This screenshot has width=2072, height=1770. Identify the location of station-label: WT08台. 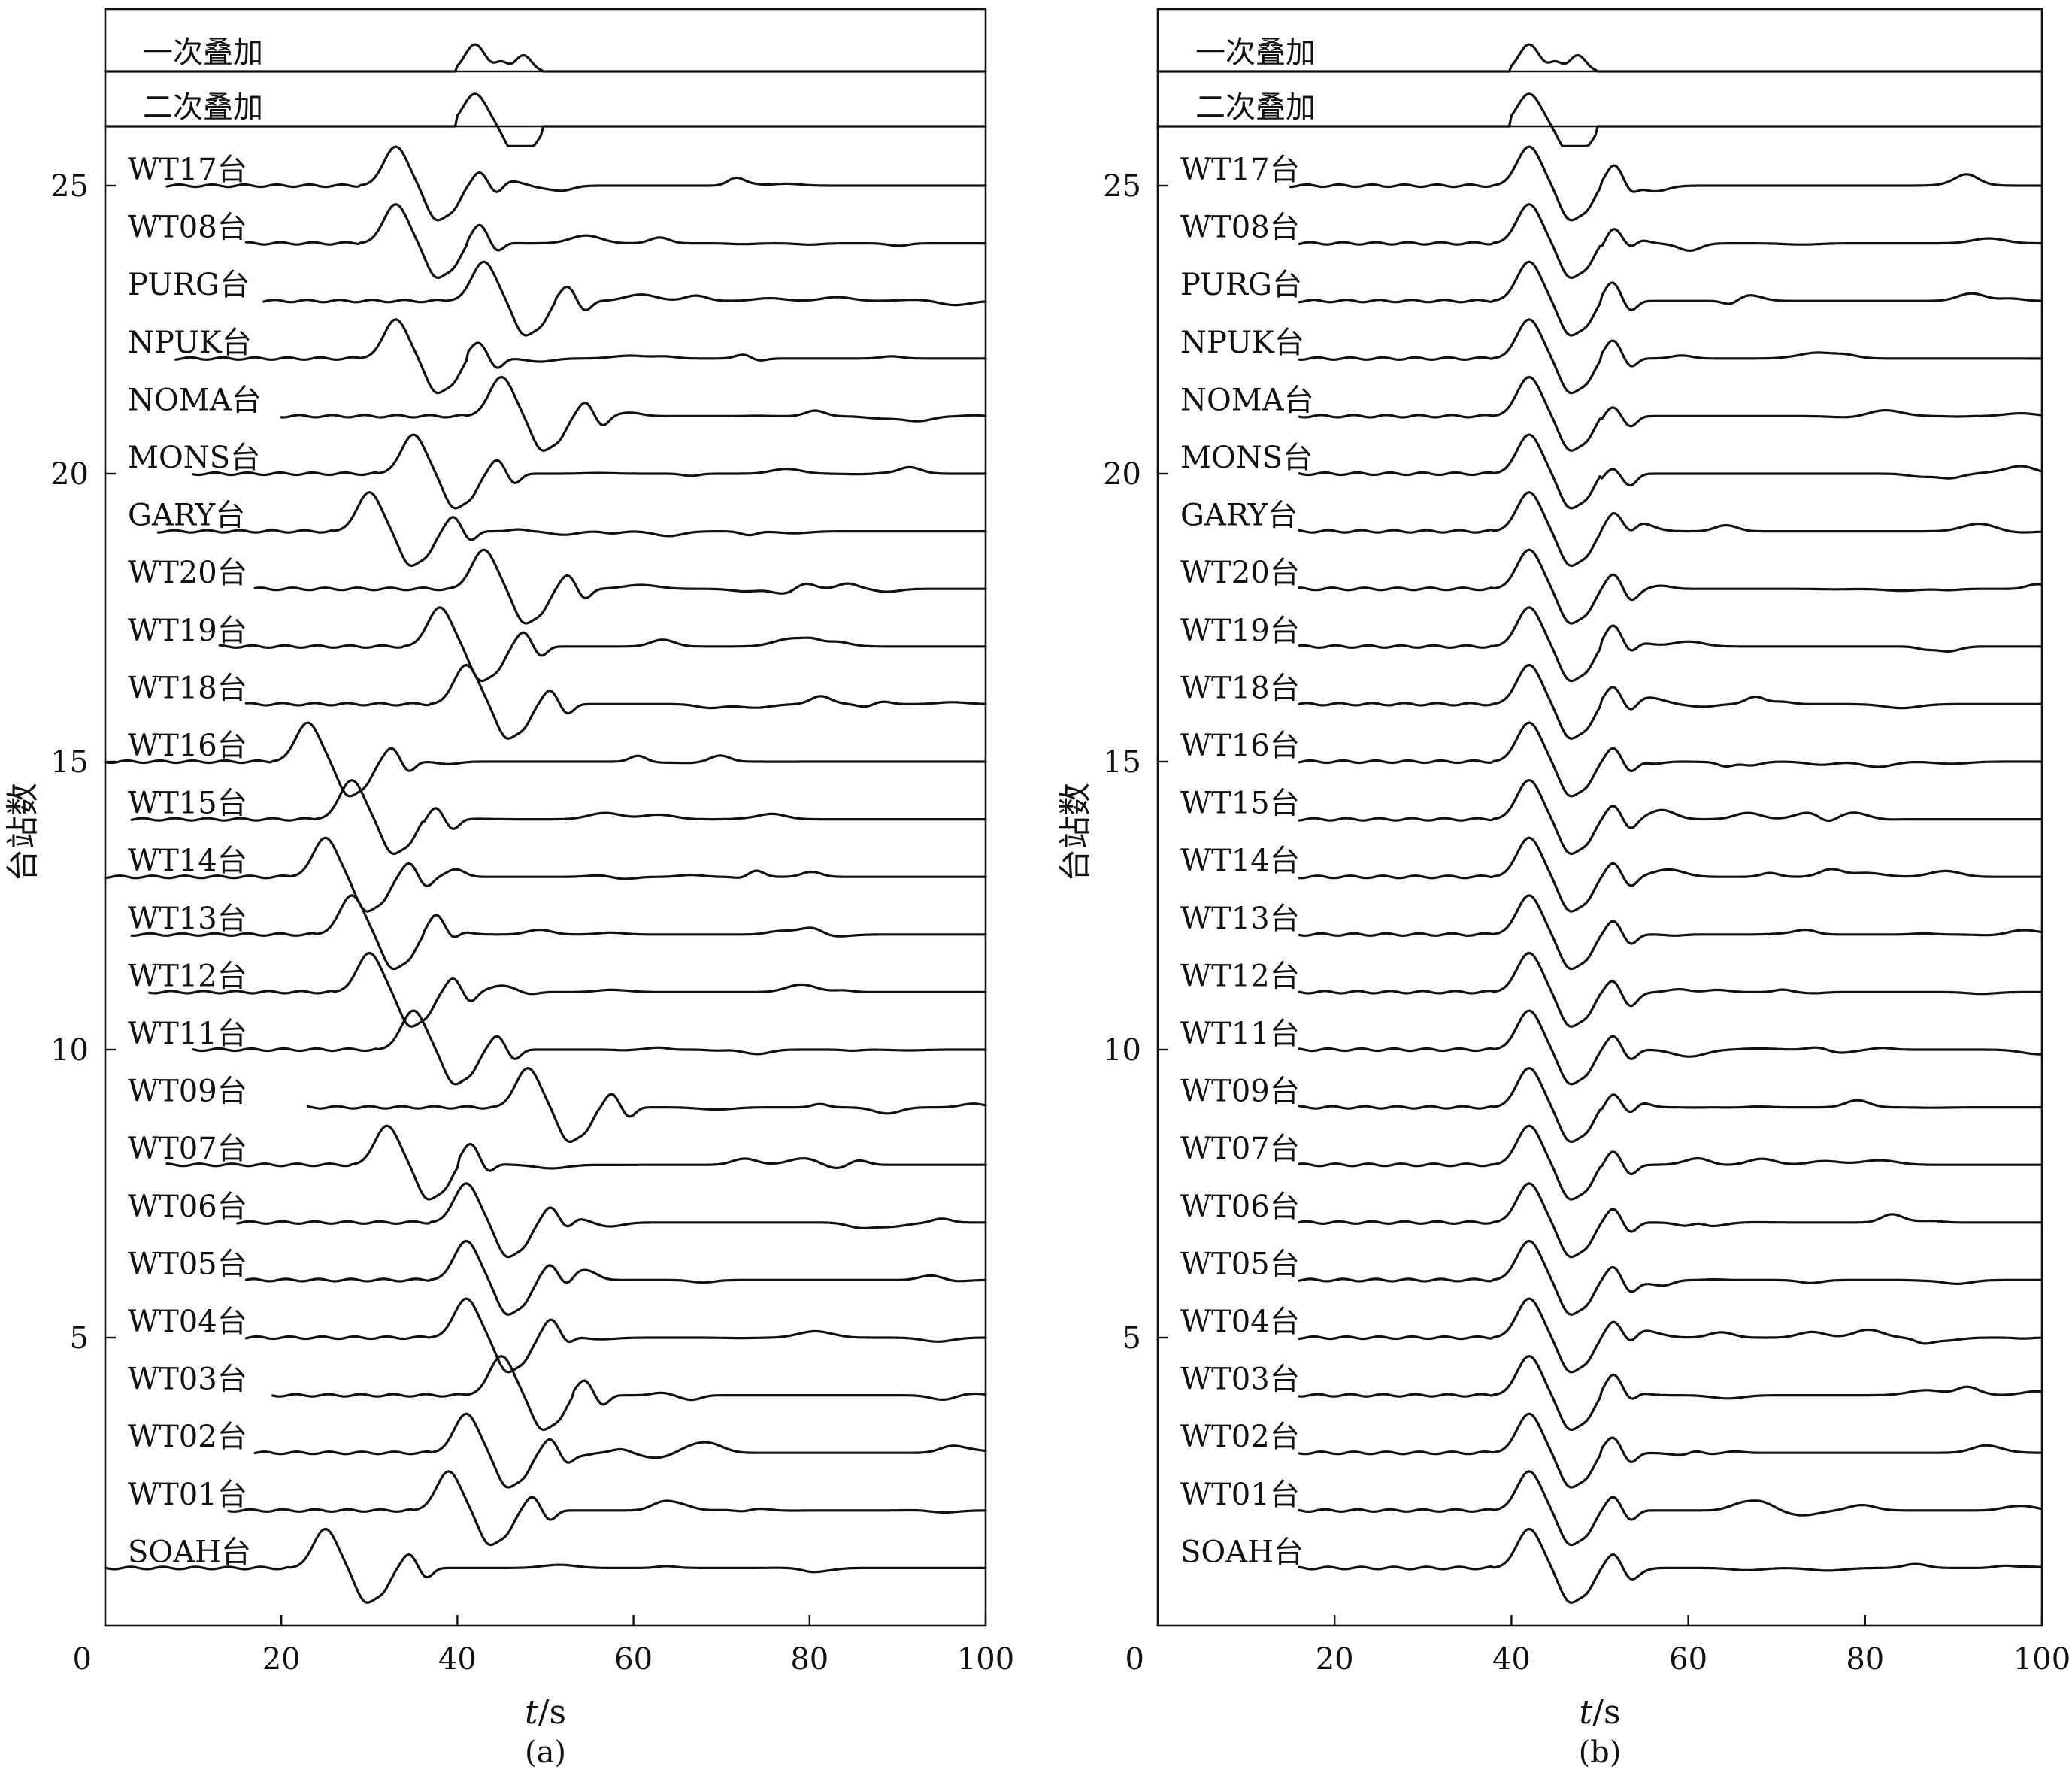
(187, 228).